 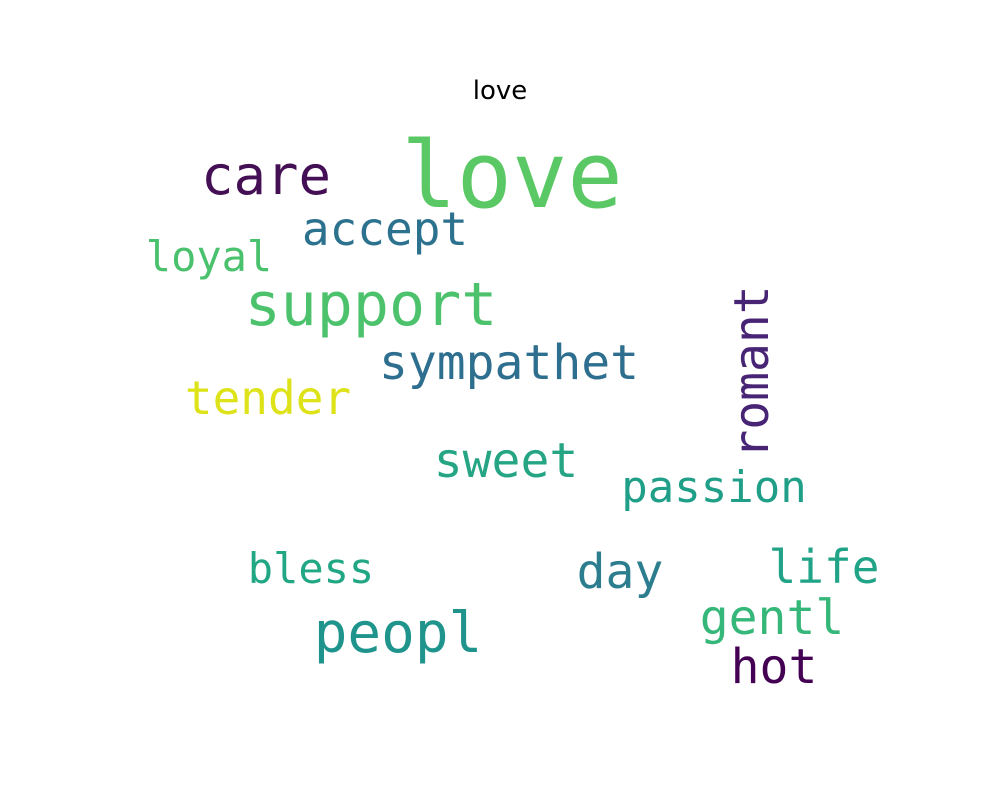 I want to click on word-gentl: gentl, so click(x=772, y=618).